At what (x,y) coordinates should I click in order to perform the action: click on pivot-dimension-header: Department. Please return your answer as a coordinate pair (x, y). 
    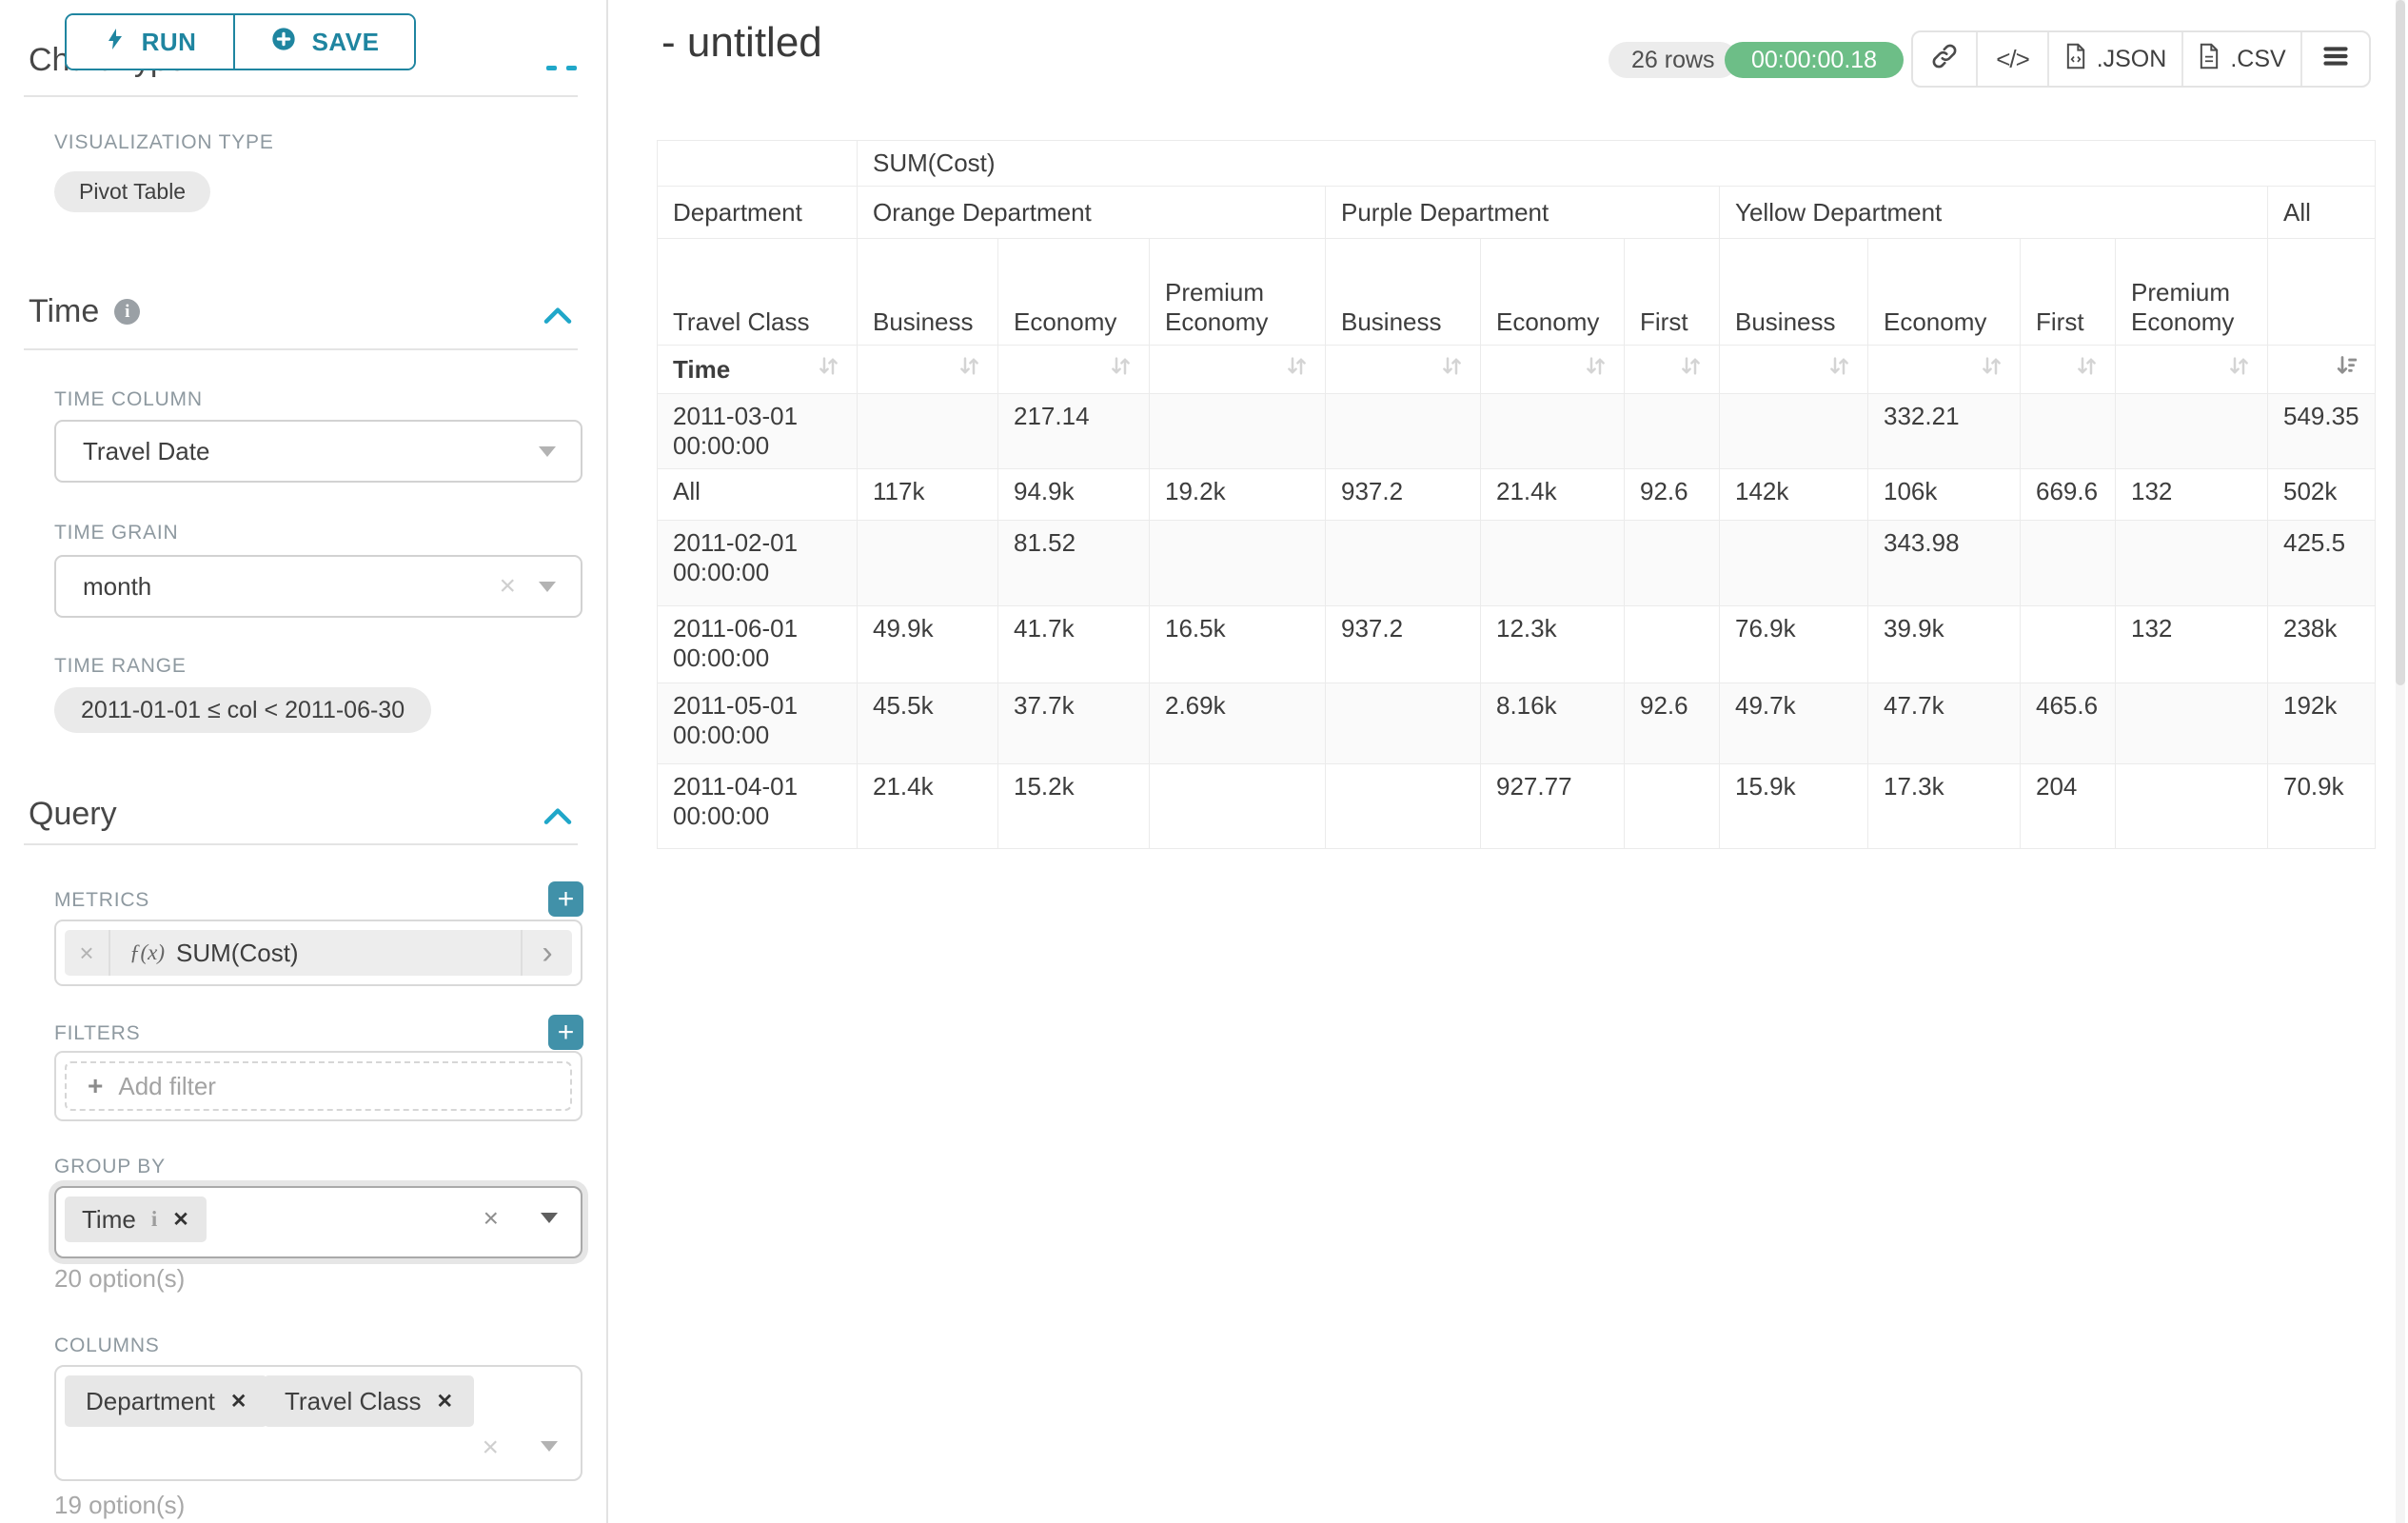
    Looking at the image, I should click on (757, 213).